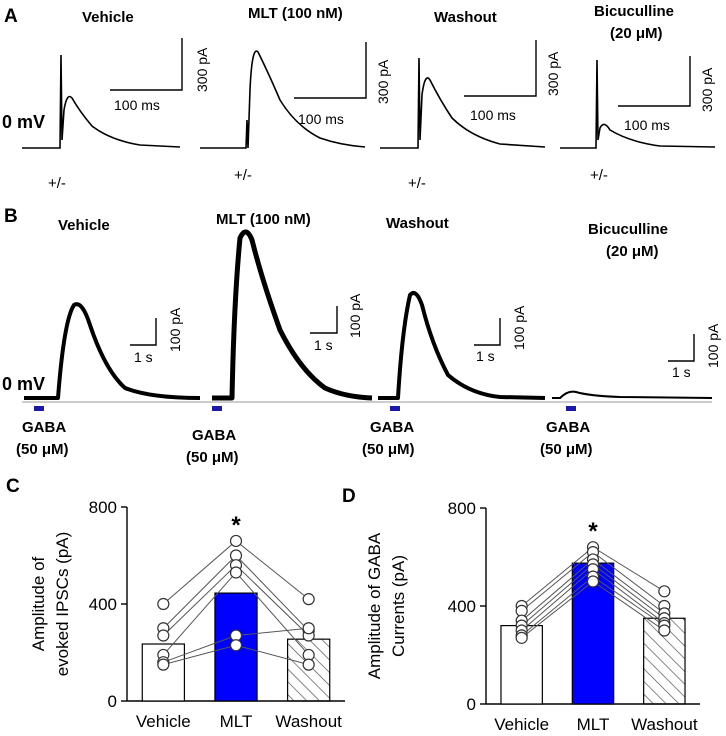 The image size is (726, 736). I want to click on panel-b-title-bicuculline: Bicuculline, so click(628, 229).